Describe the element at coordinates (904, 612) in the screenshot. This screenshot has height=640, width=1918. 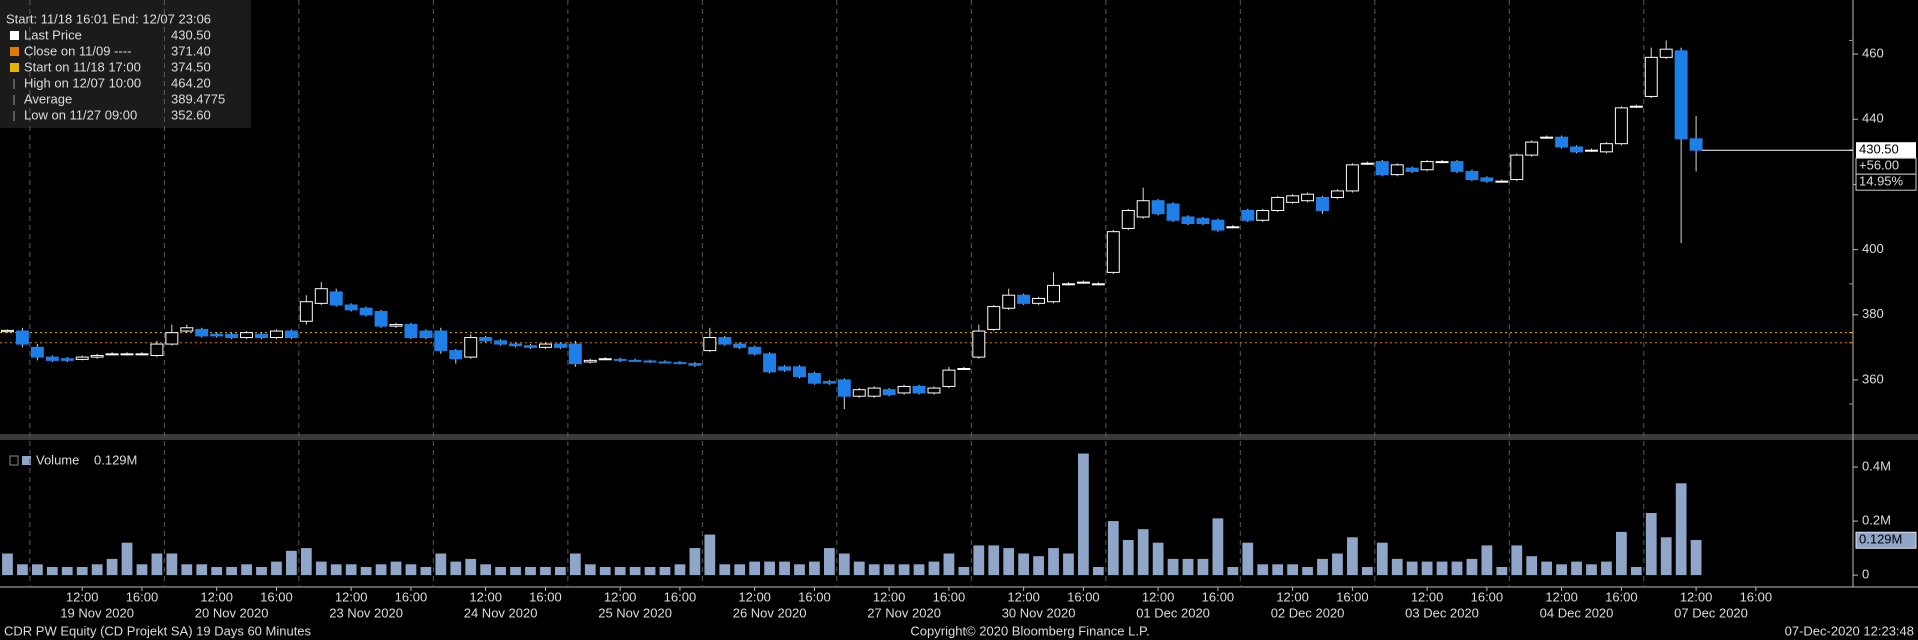
I see `x-date-label: 27 Nov 2020` at that location.